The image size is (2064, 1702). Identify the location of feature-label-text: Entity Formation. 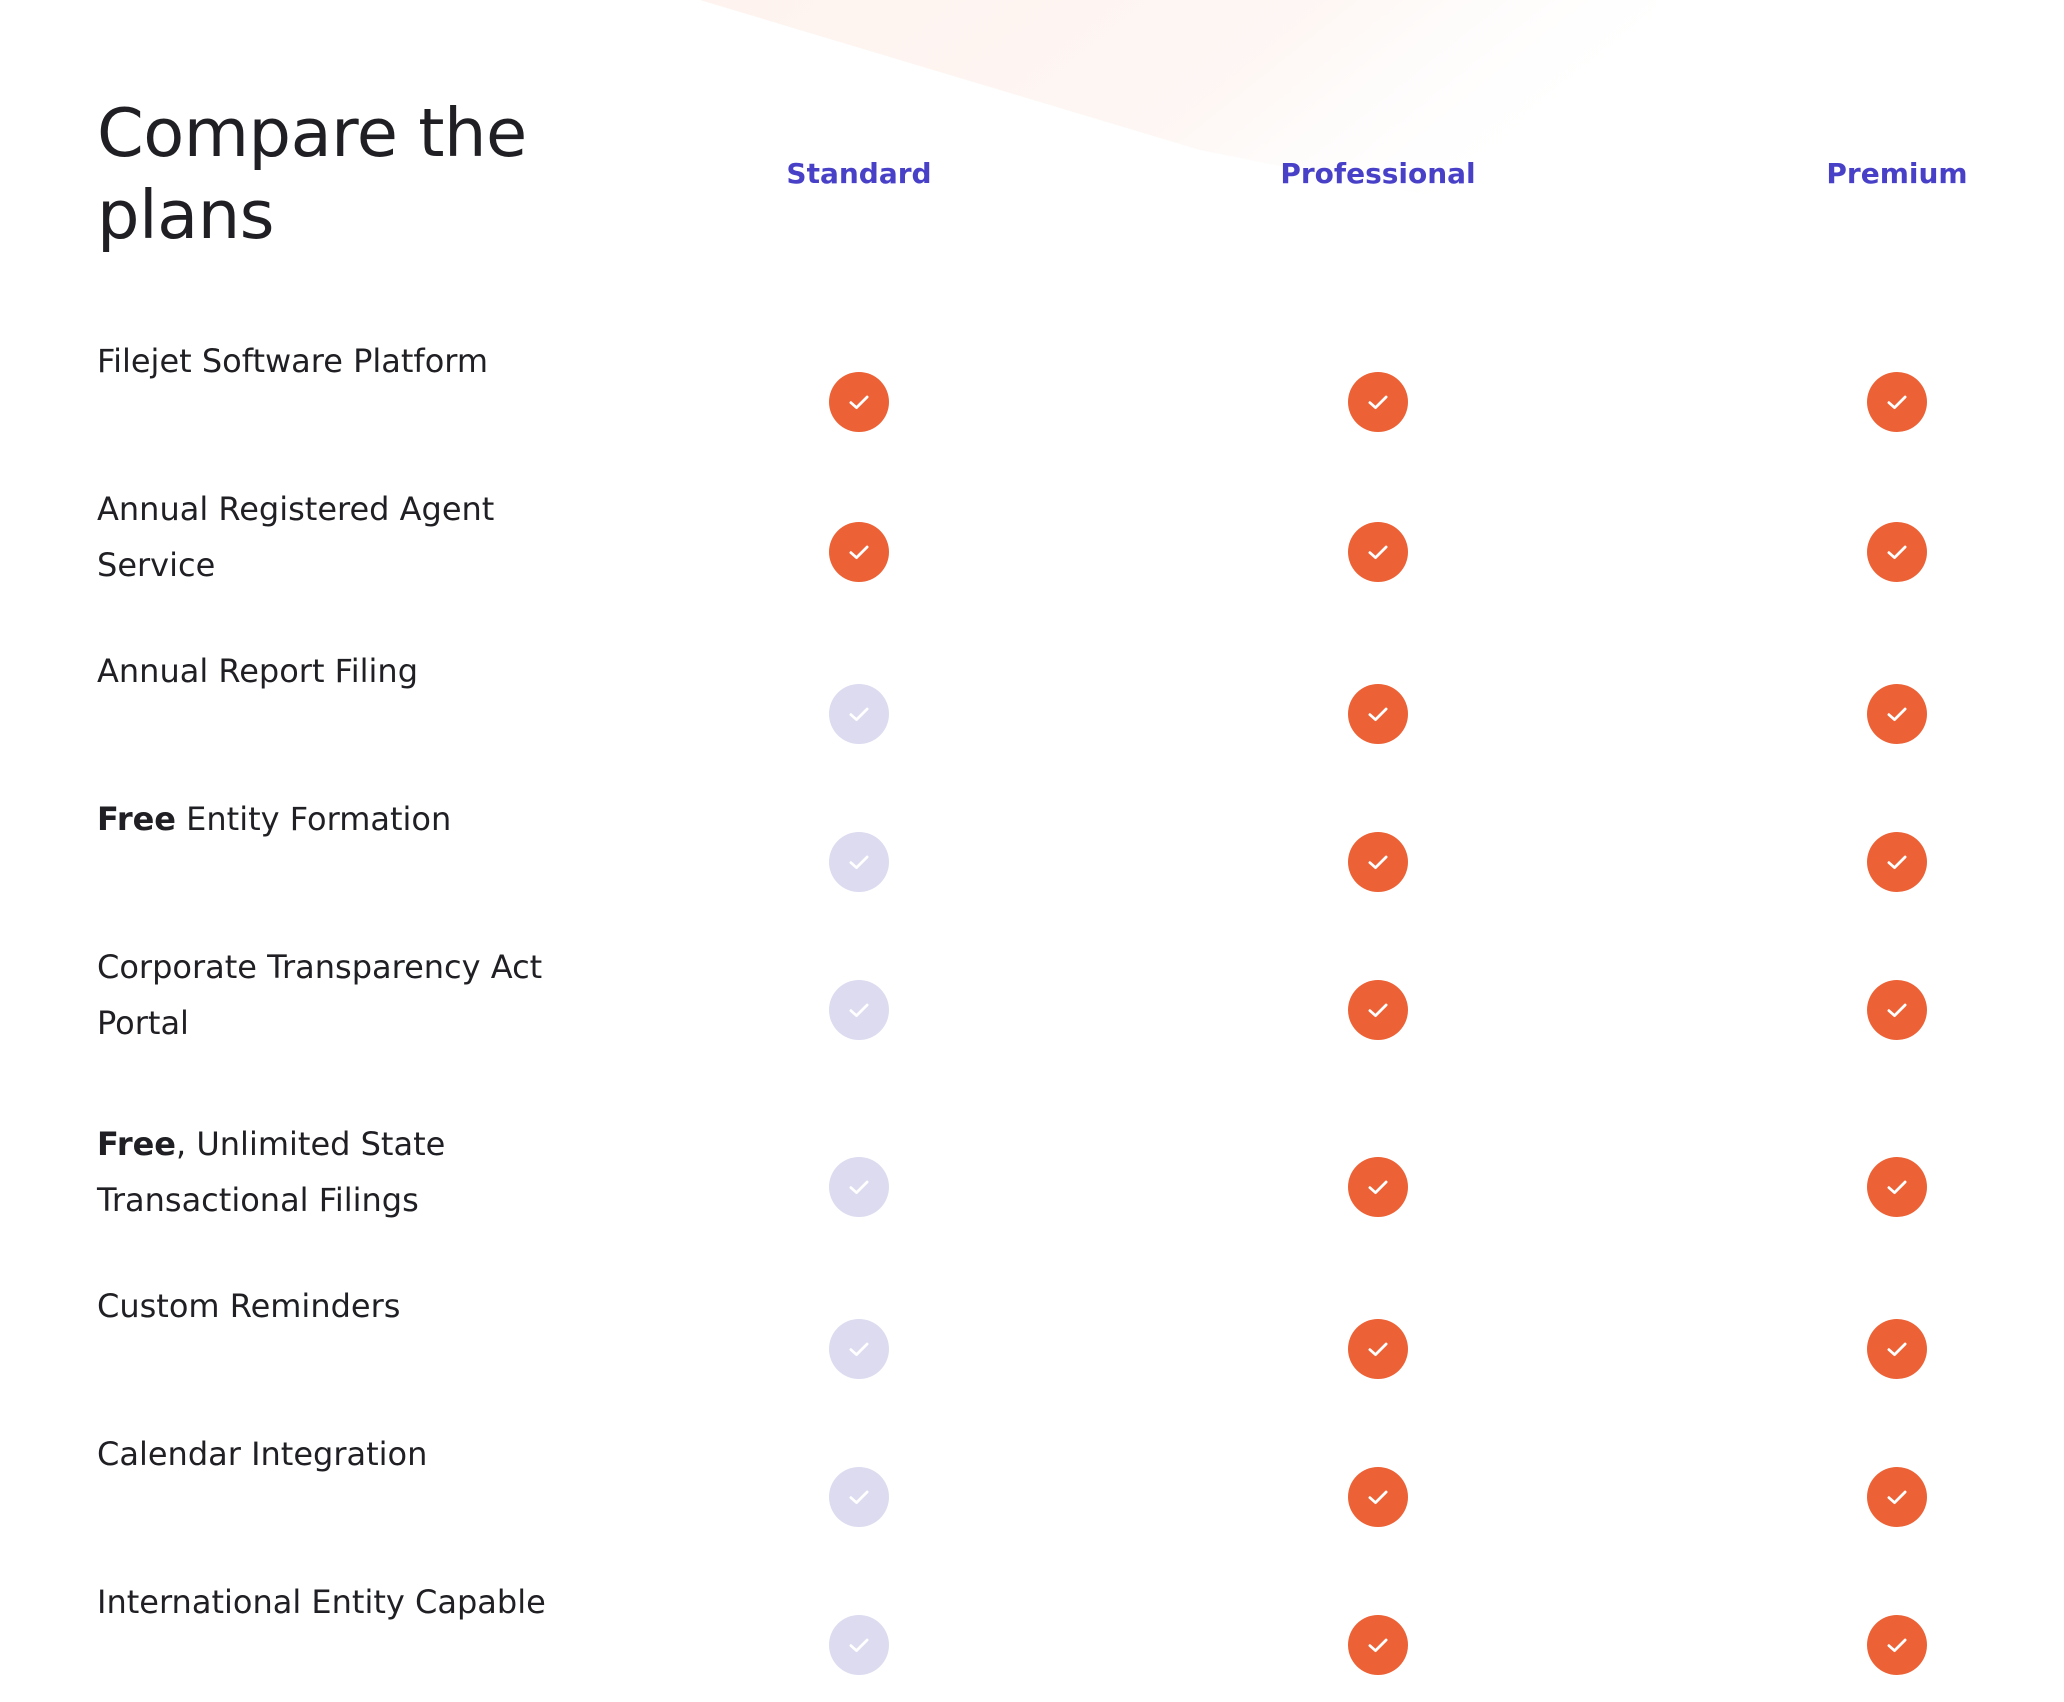
(314, 819).